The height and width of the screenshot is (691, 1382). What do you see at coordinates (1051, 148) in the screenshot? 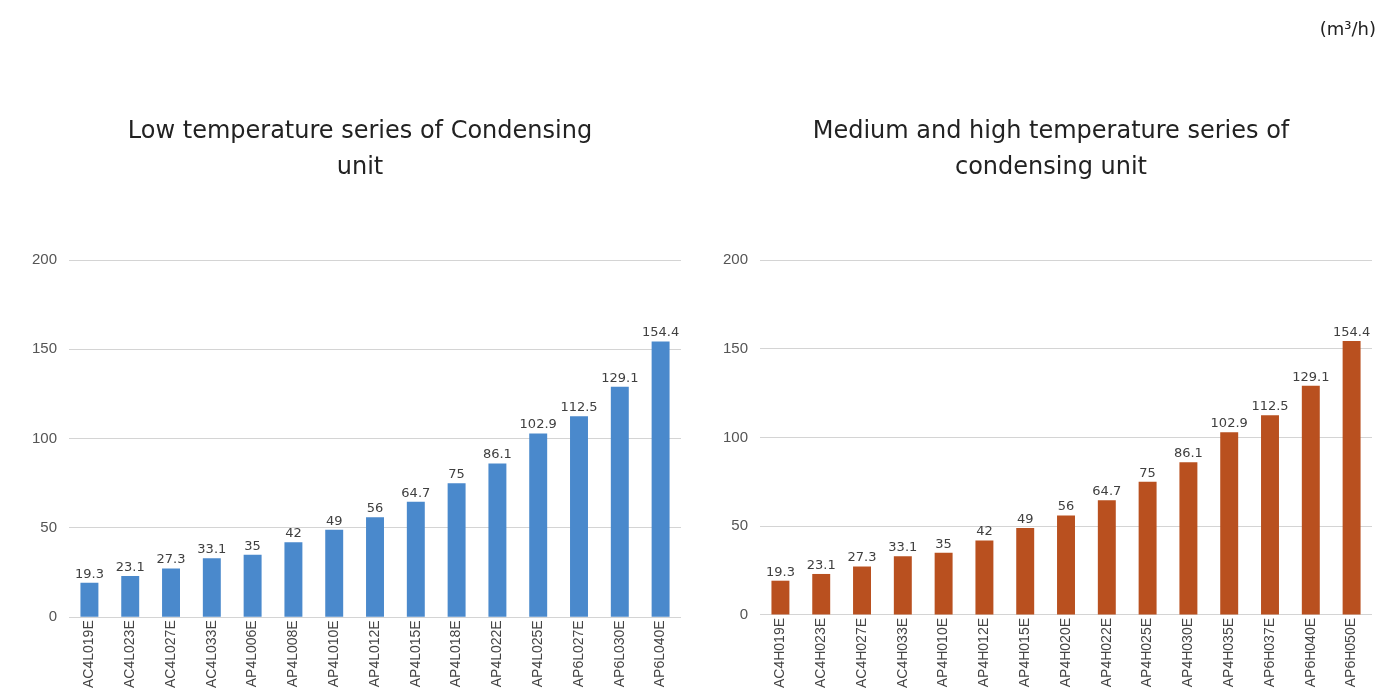
I see `chart-title: Medium and high temperature series of condensing unit` at bounding box center [1051, 148].